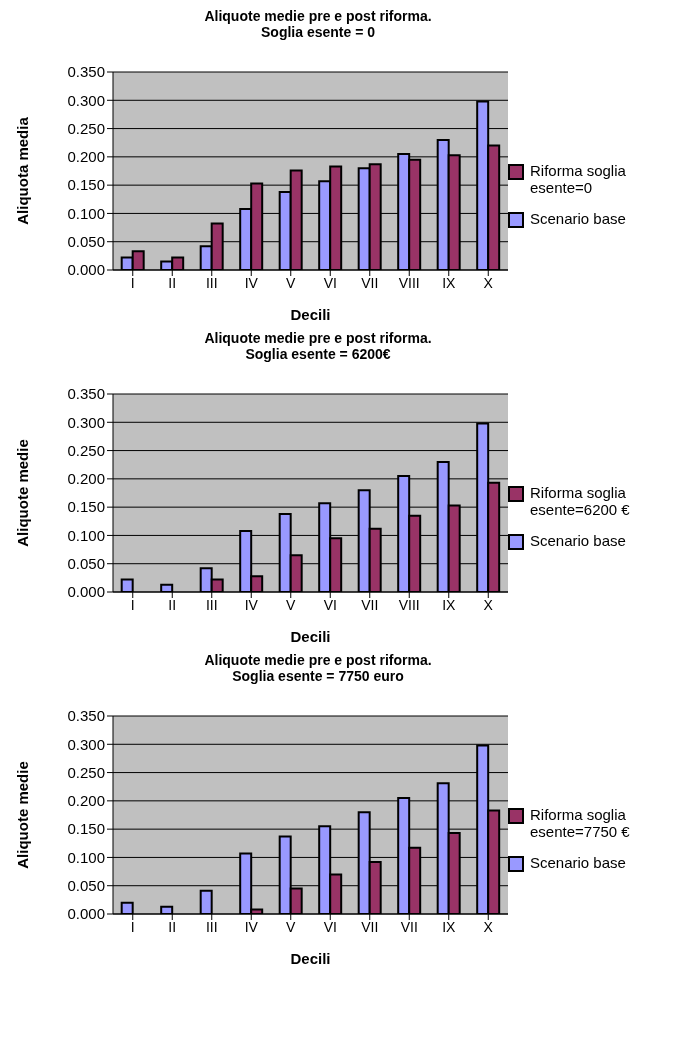 The image size is (697, 1043). I want to click on chart-title: Aliquote medie pre e post riforma. Soglia esente = 6200€, so click(318, 347).